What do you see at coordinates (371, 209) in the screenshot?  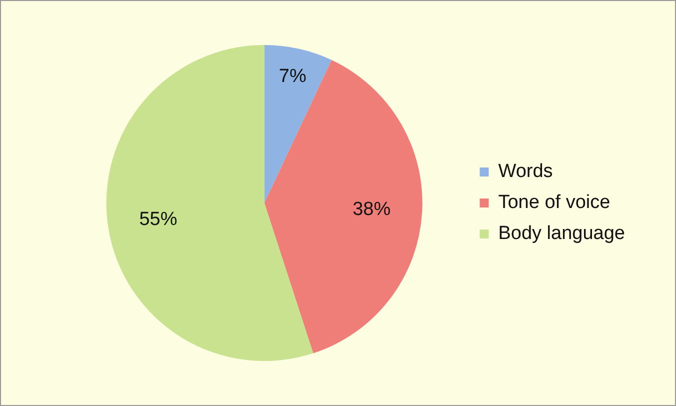 I see `data-label: 38%` at bounding box center [371, 209].